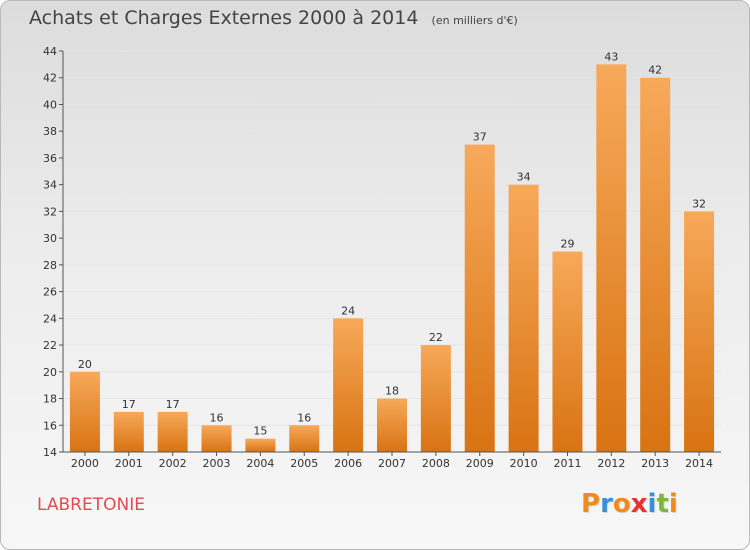 The width and height of the screenshot is (750, 550). I want to click on y-tick-label: 40, so click(50, 104).